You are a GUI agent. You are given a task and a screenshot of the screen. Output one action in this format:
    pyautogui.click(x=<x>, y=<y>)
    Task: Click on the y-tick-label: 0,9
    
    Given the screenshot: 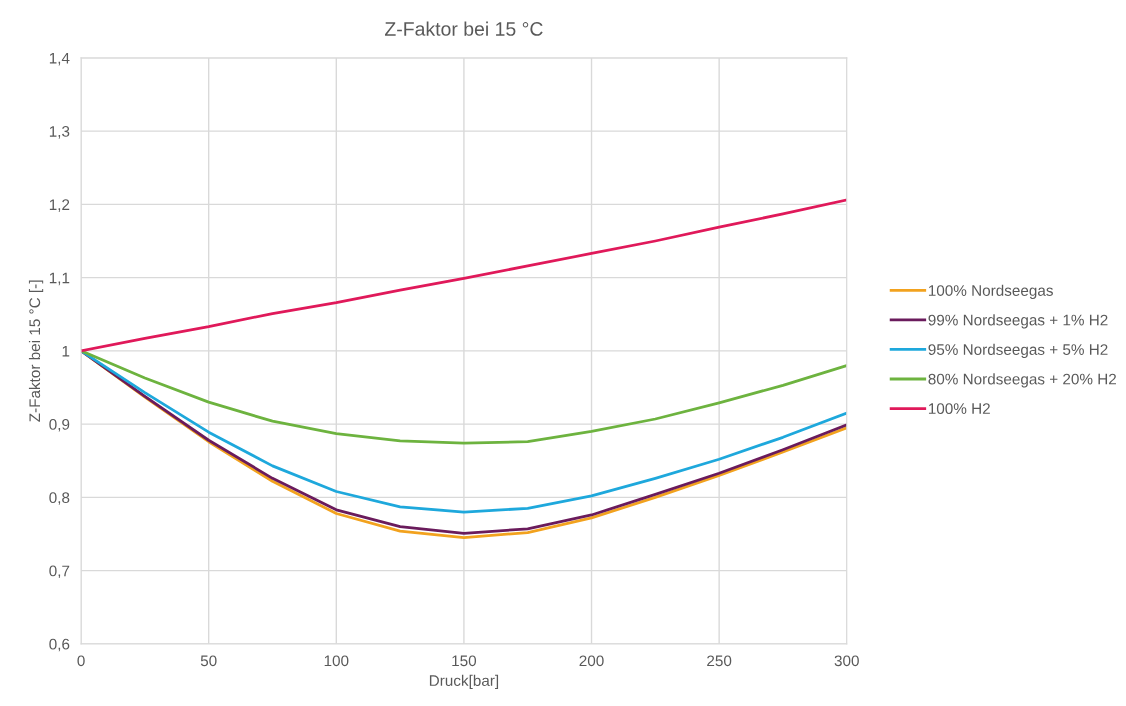 What is the action you would take?
    pyautogui.click(x=59, y=425)
    